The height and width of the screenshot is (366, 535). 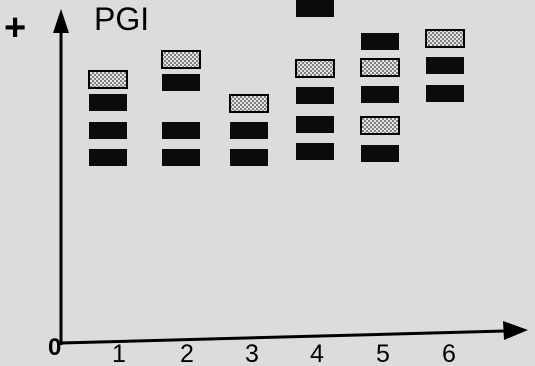 I want to click on lane-label-1: 1, so click(x=119, y=353).